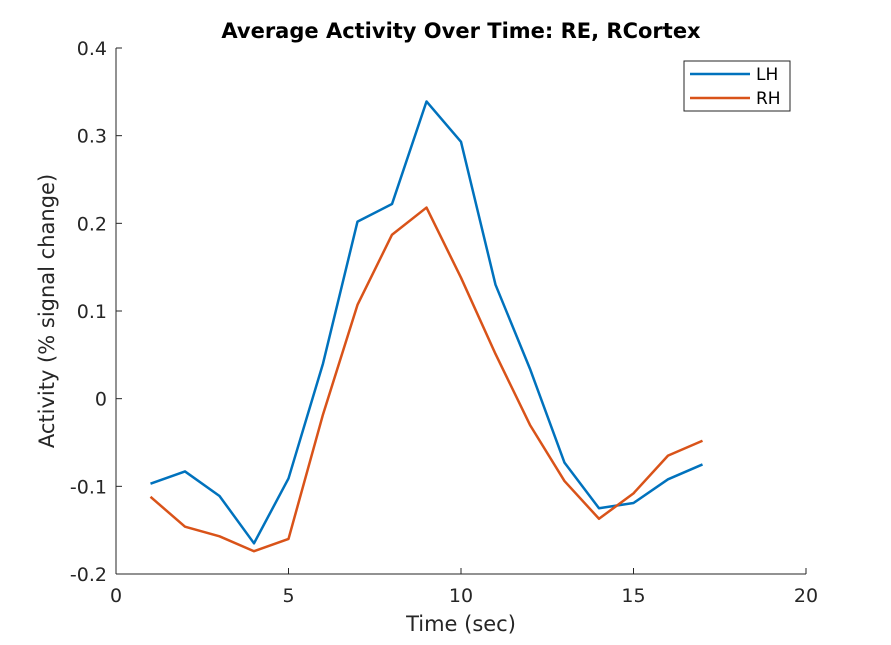 The width and height of the screenshot is (891, 645). I want to click on y-tick-label: -0.1, so click(88, 487).